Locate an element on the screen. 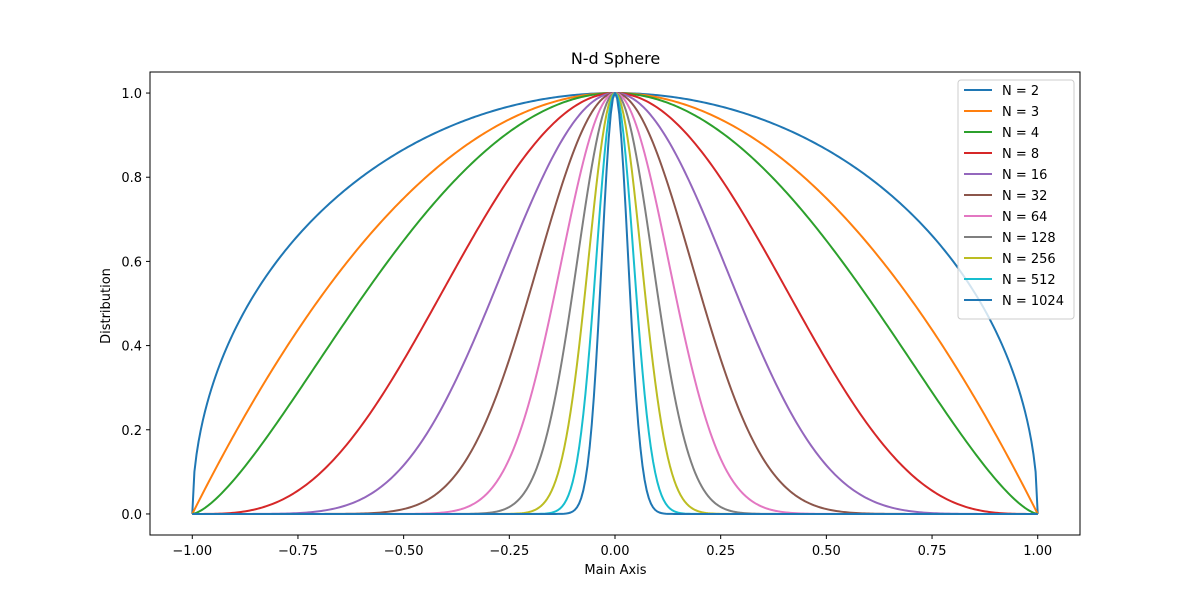 The width and height of the screenshot is (1200, 600). chart-title: N-d Sphere is located at coordinates (615, 58).